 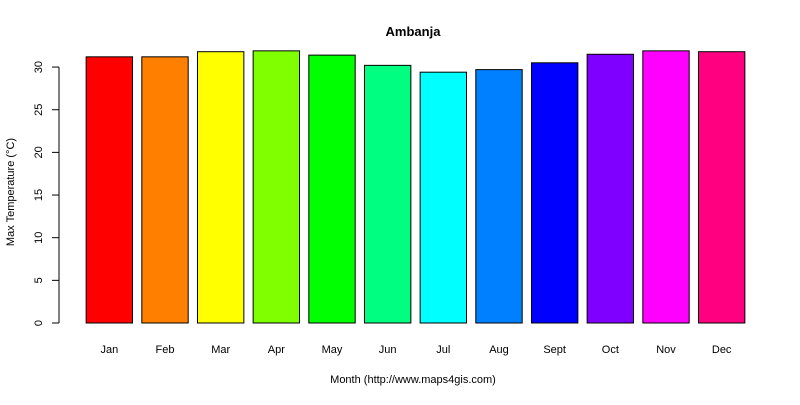 What do you see at coordinates (554, 193) in the screenshot?
I see `bar-sept` at bounding box center [554, 193].